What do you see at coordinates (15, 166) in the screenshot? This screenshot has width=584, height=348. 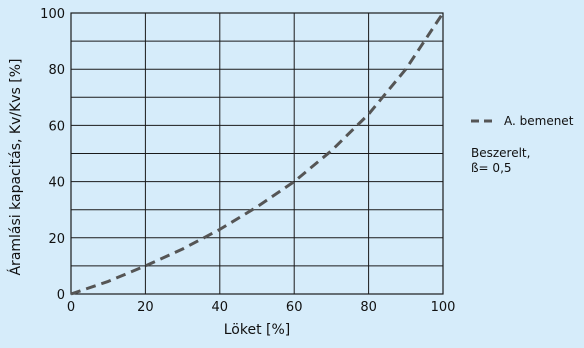 I see `y-axis-label: Áramlási kapacitás, Kv/Kvs [%]` at bounding box center [15, 166].